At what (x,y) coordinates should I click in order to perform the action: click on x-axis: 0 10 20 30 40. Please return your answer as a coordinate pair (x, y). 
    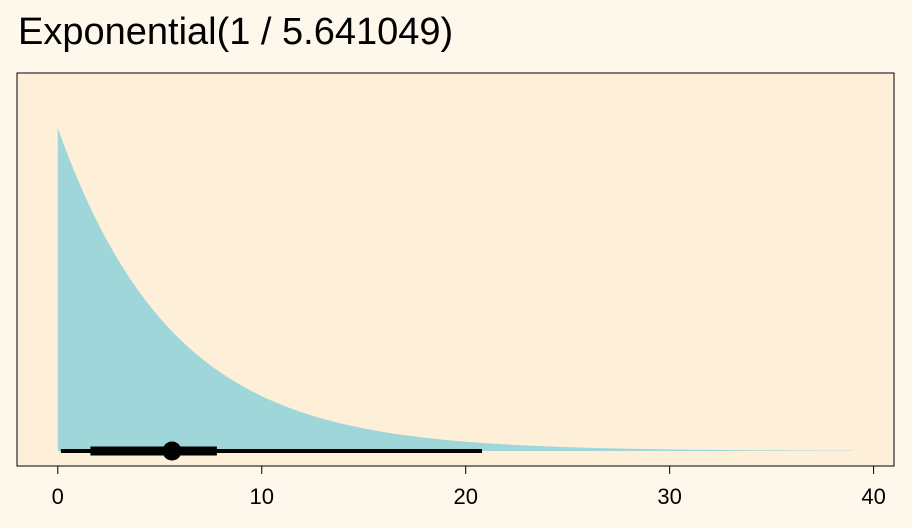
    Looking at the image, I should click on (469, 487).